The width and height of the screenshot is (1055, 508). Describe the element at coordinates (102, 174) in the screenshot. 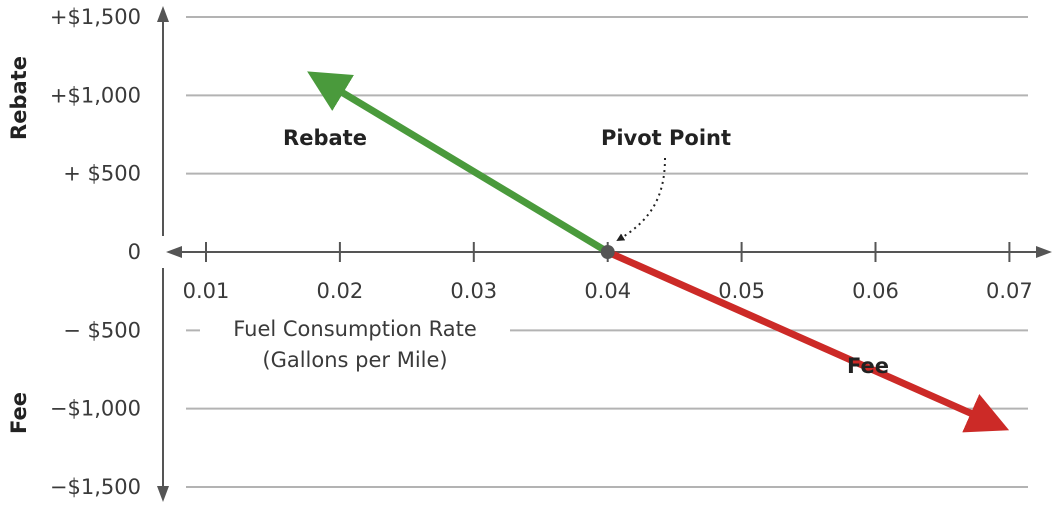

I see `y-tick-label: + $500` at that location.